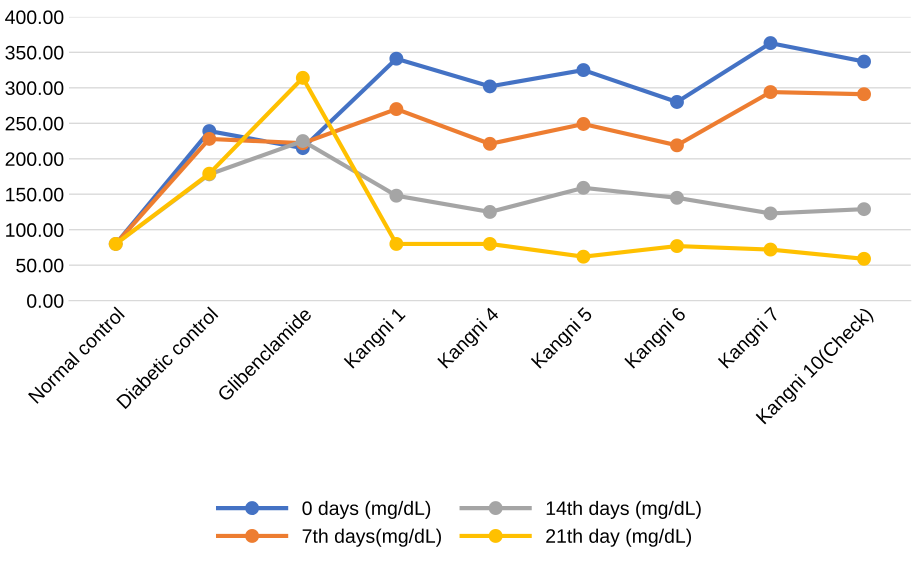  I want to click on y-tick-label: 300.00, so click(34, 88).